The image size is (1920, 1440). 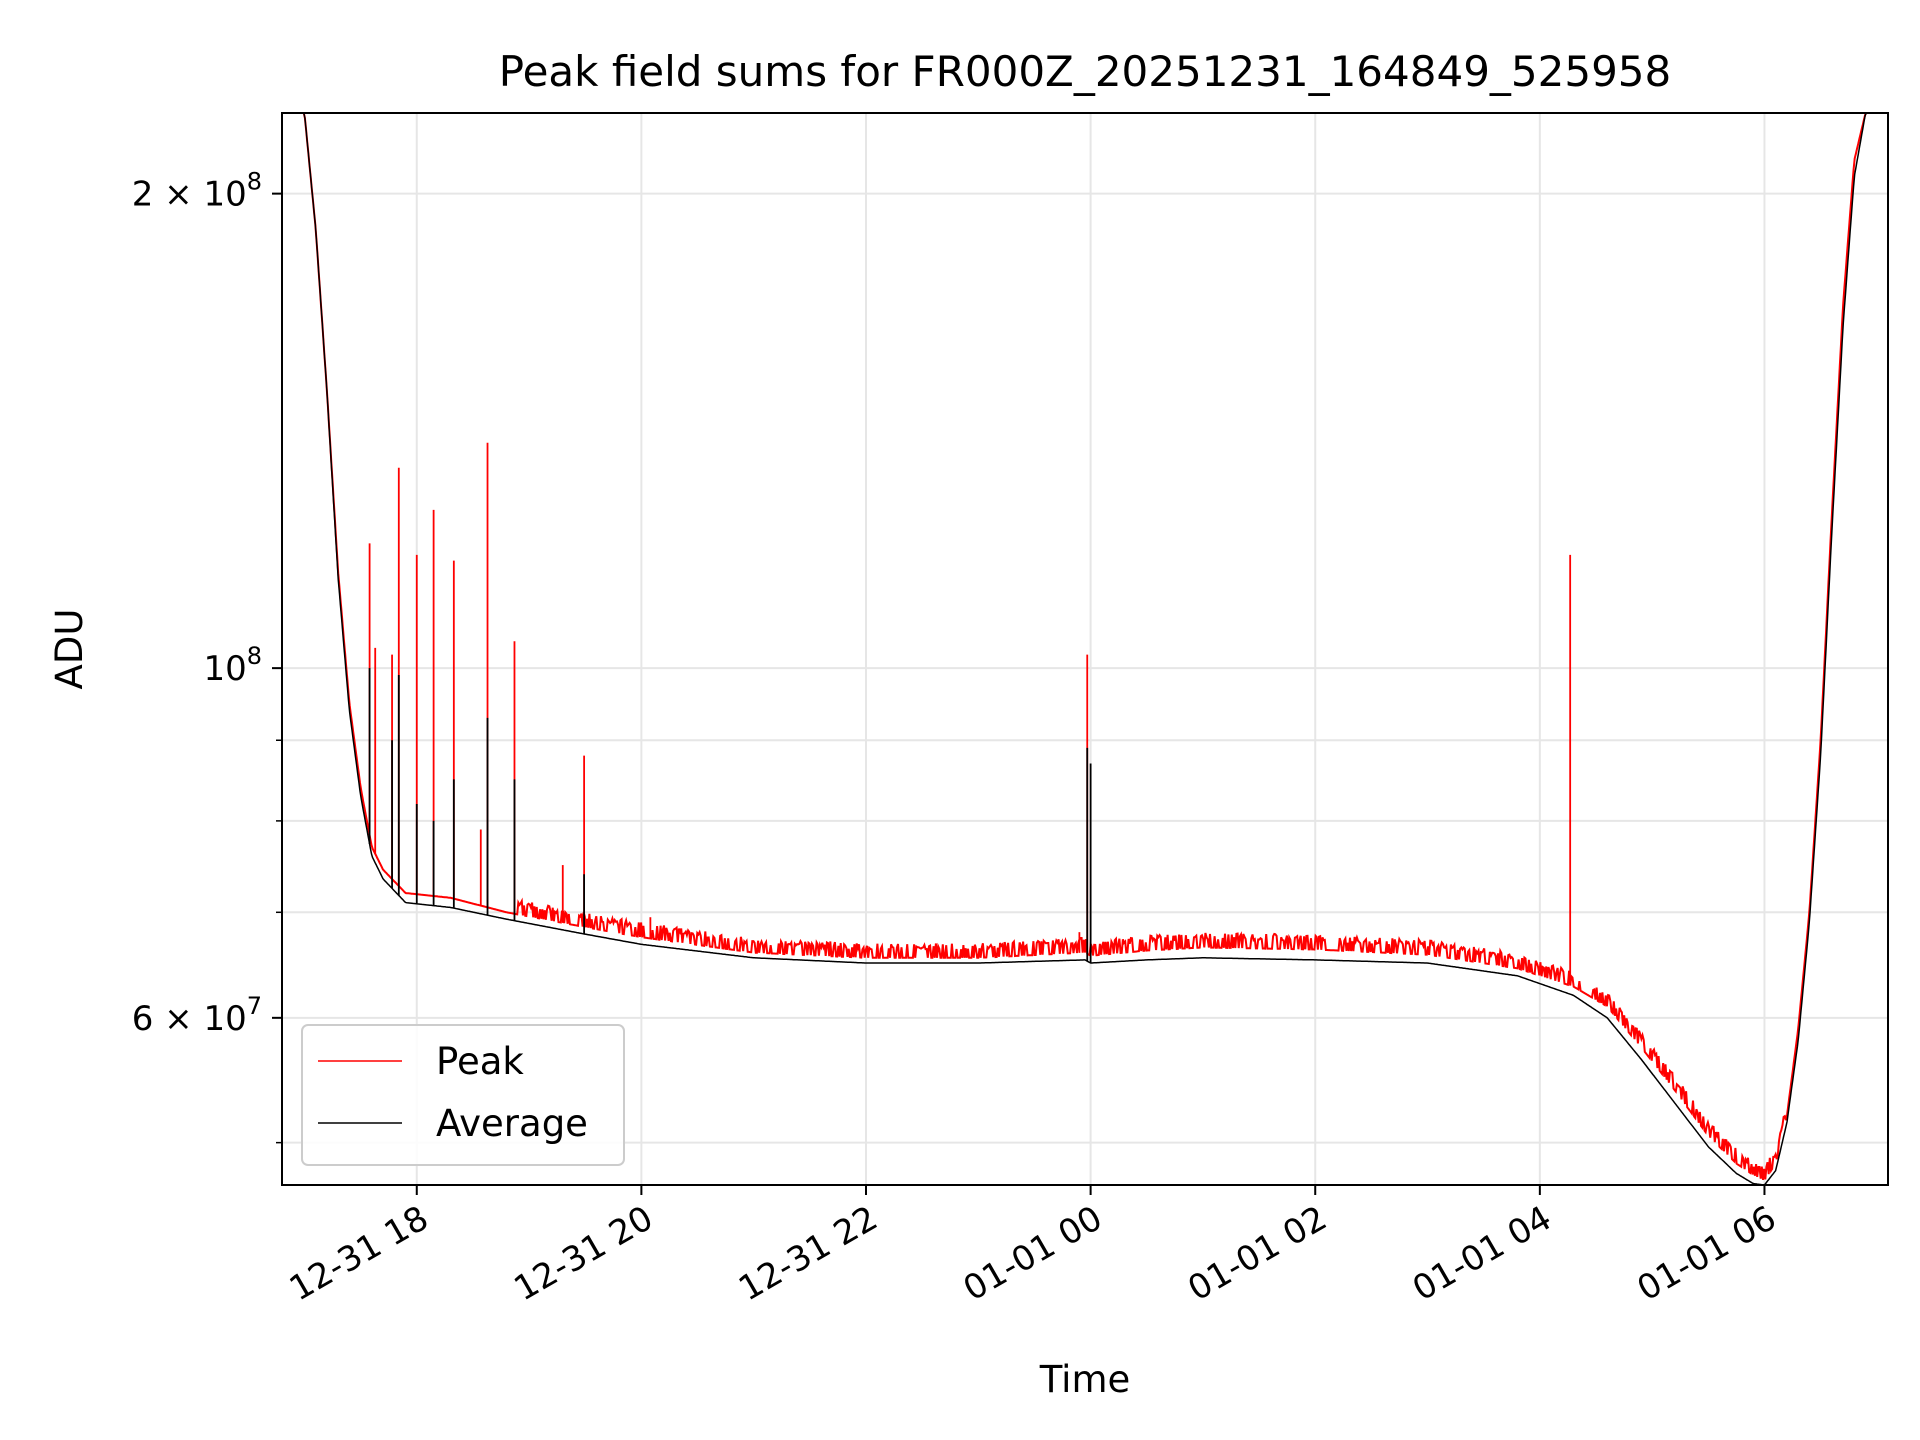 What do you see at coordinates (359, 1253) in the screenshot?
I see `x-tick-label: 12-31 18` at bounding box center [359, 1253].